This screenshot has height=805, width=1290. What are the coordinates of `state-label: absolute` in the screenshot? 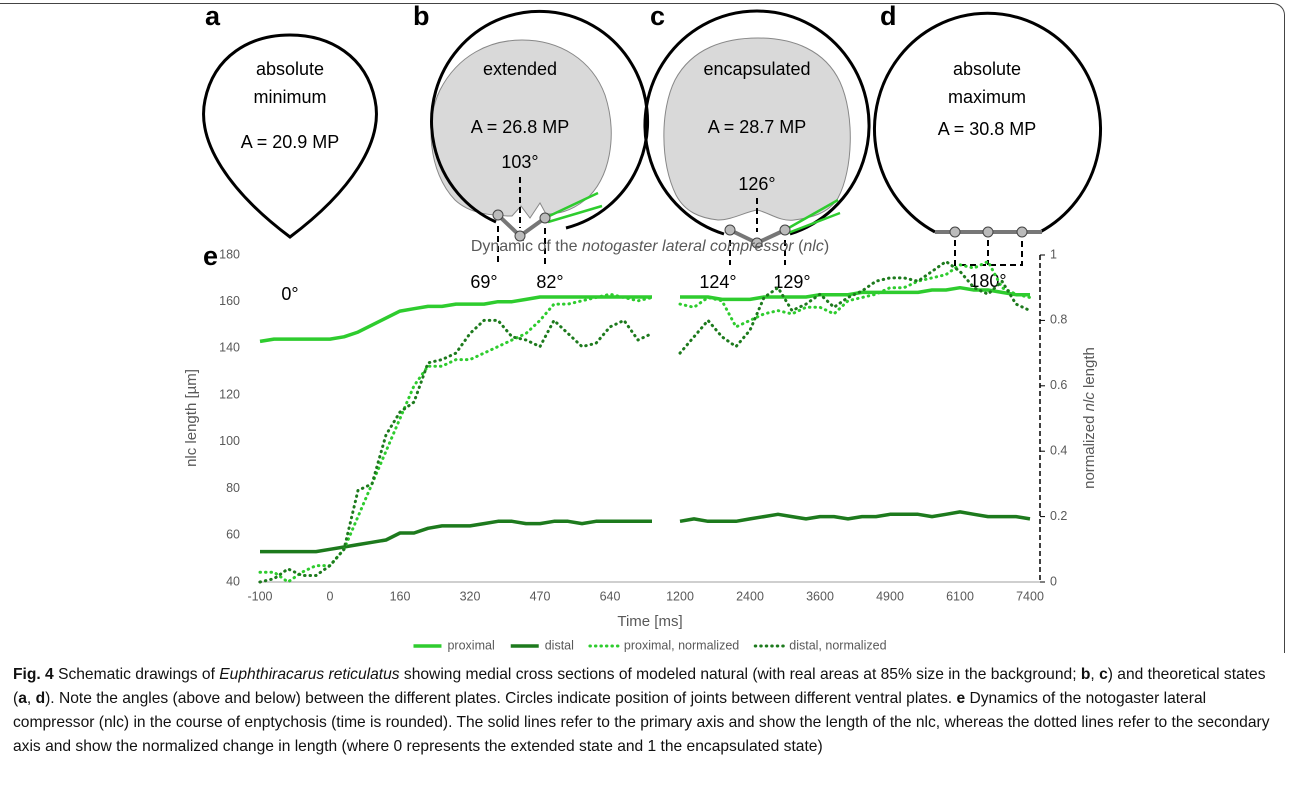 It's located at (987, 69).